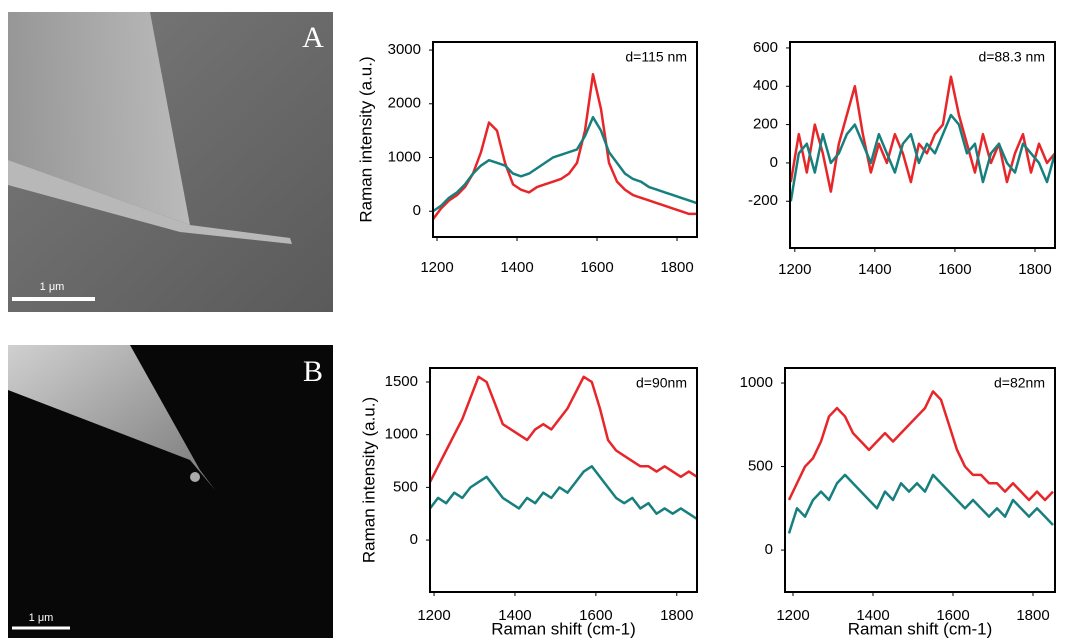  I want to click on panel-label: B, so click(313, 371).